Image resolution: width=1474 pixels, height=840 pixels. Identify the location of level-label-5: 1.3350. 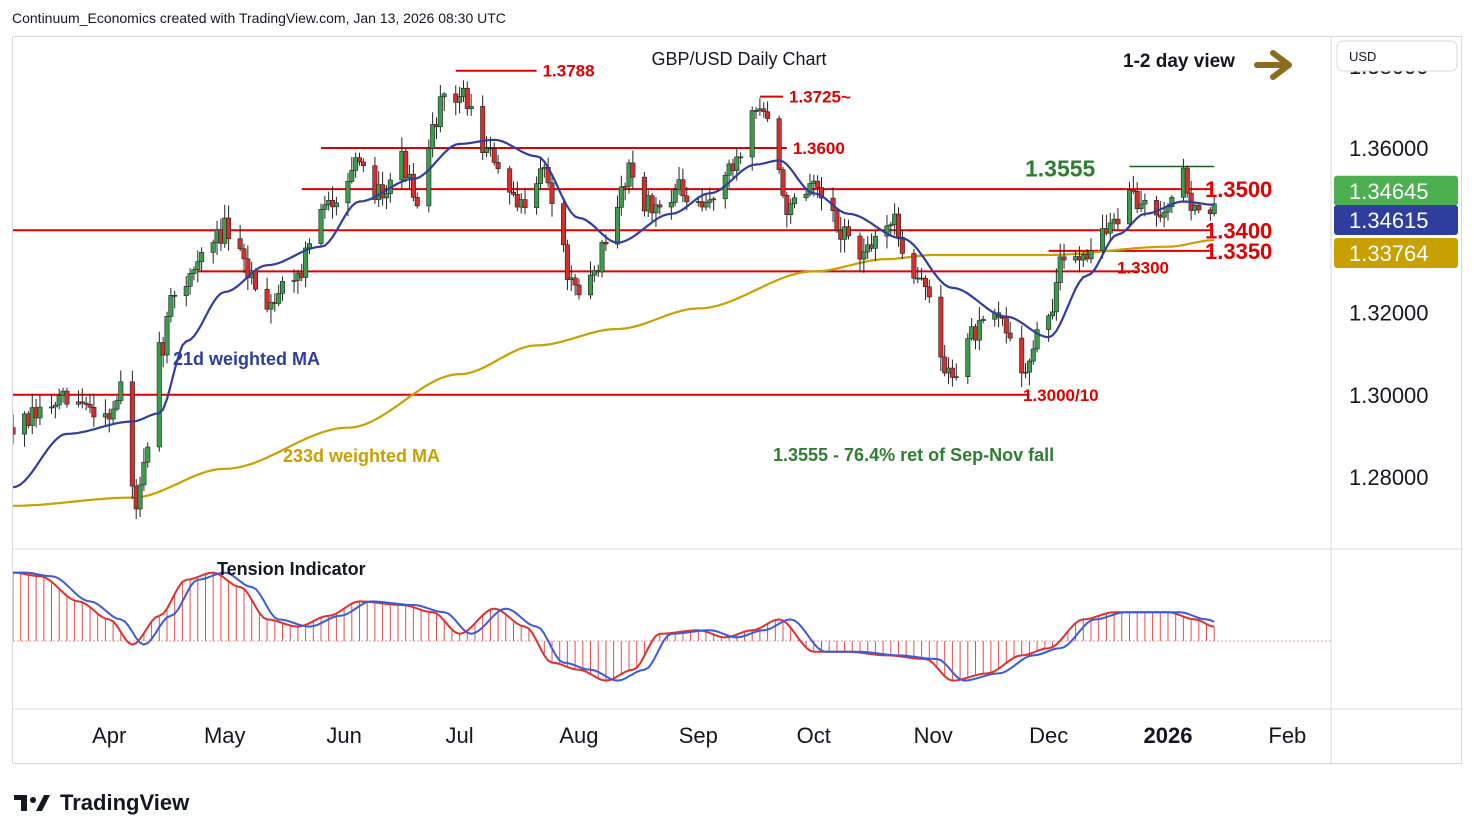
(1238, 251).